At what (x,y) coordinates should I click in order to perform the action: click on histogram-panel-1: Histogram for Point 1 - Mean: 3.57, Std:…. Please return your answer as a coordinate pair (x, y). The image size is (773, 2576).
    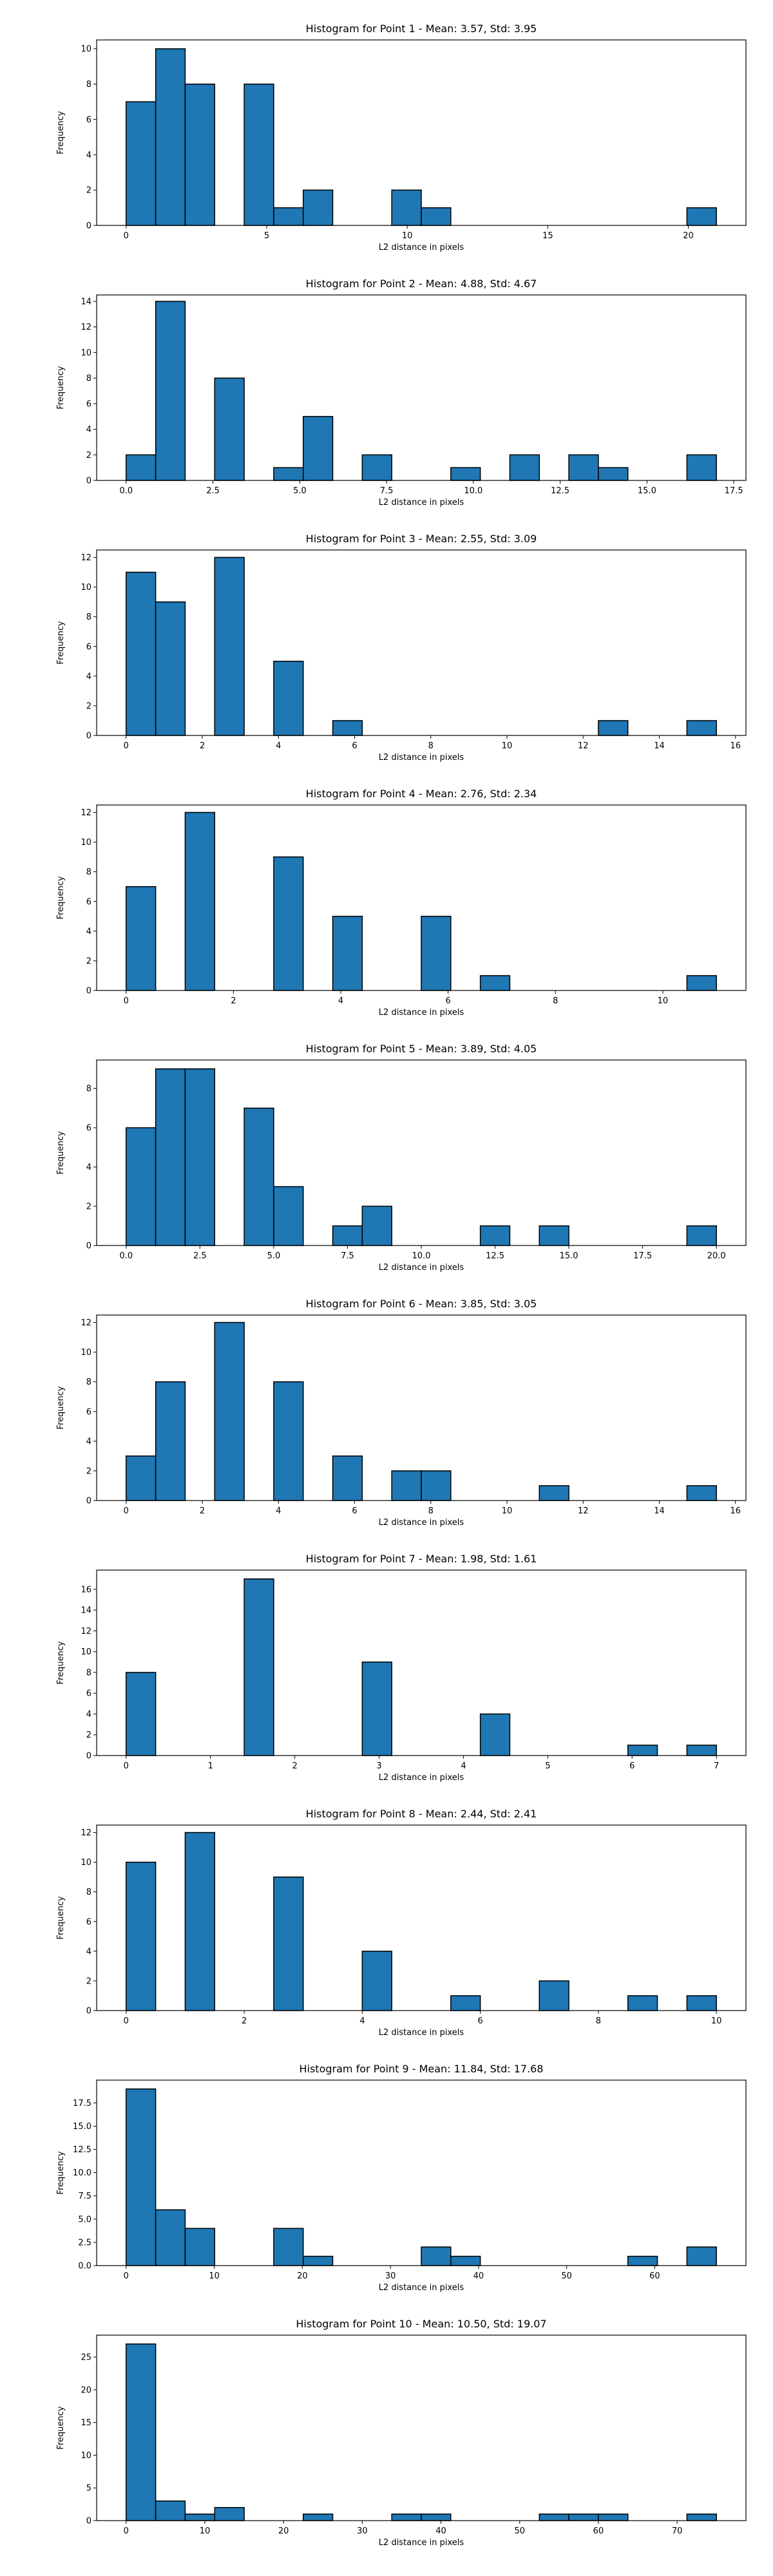
    Looking at the image, I should click on (401, 137).